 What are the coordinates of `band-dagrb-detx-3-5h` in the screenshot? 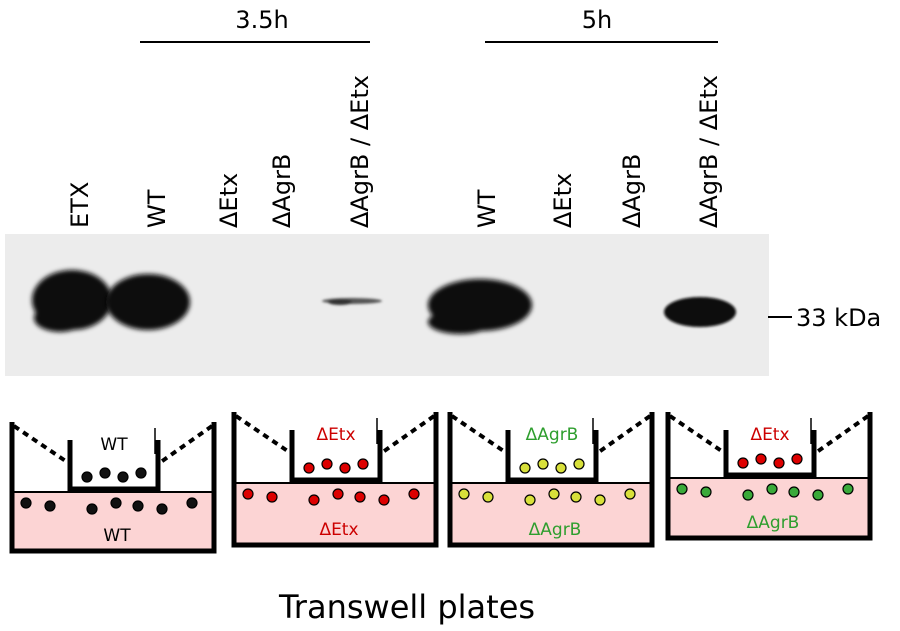 It's located at (352, 301).